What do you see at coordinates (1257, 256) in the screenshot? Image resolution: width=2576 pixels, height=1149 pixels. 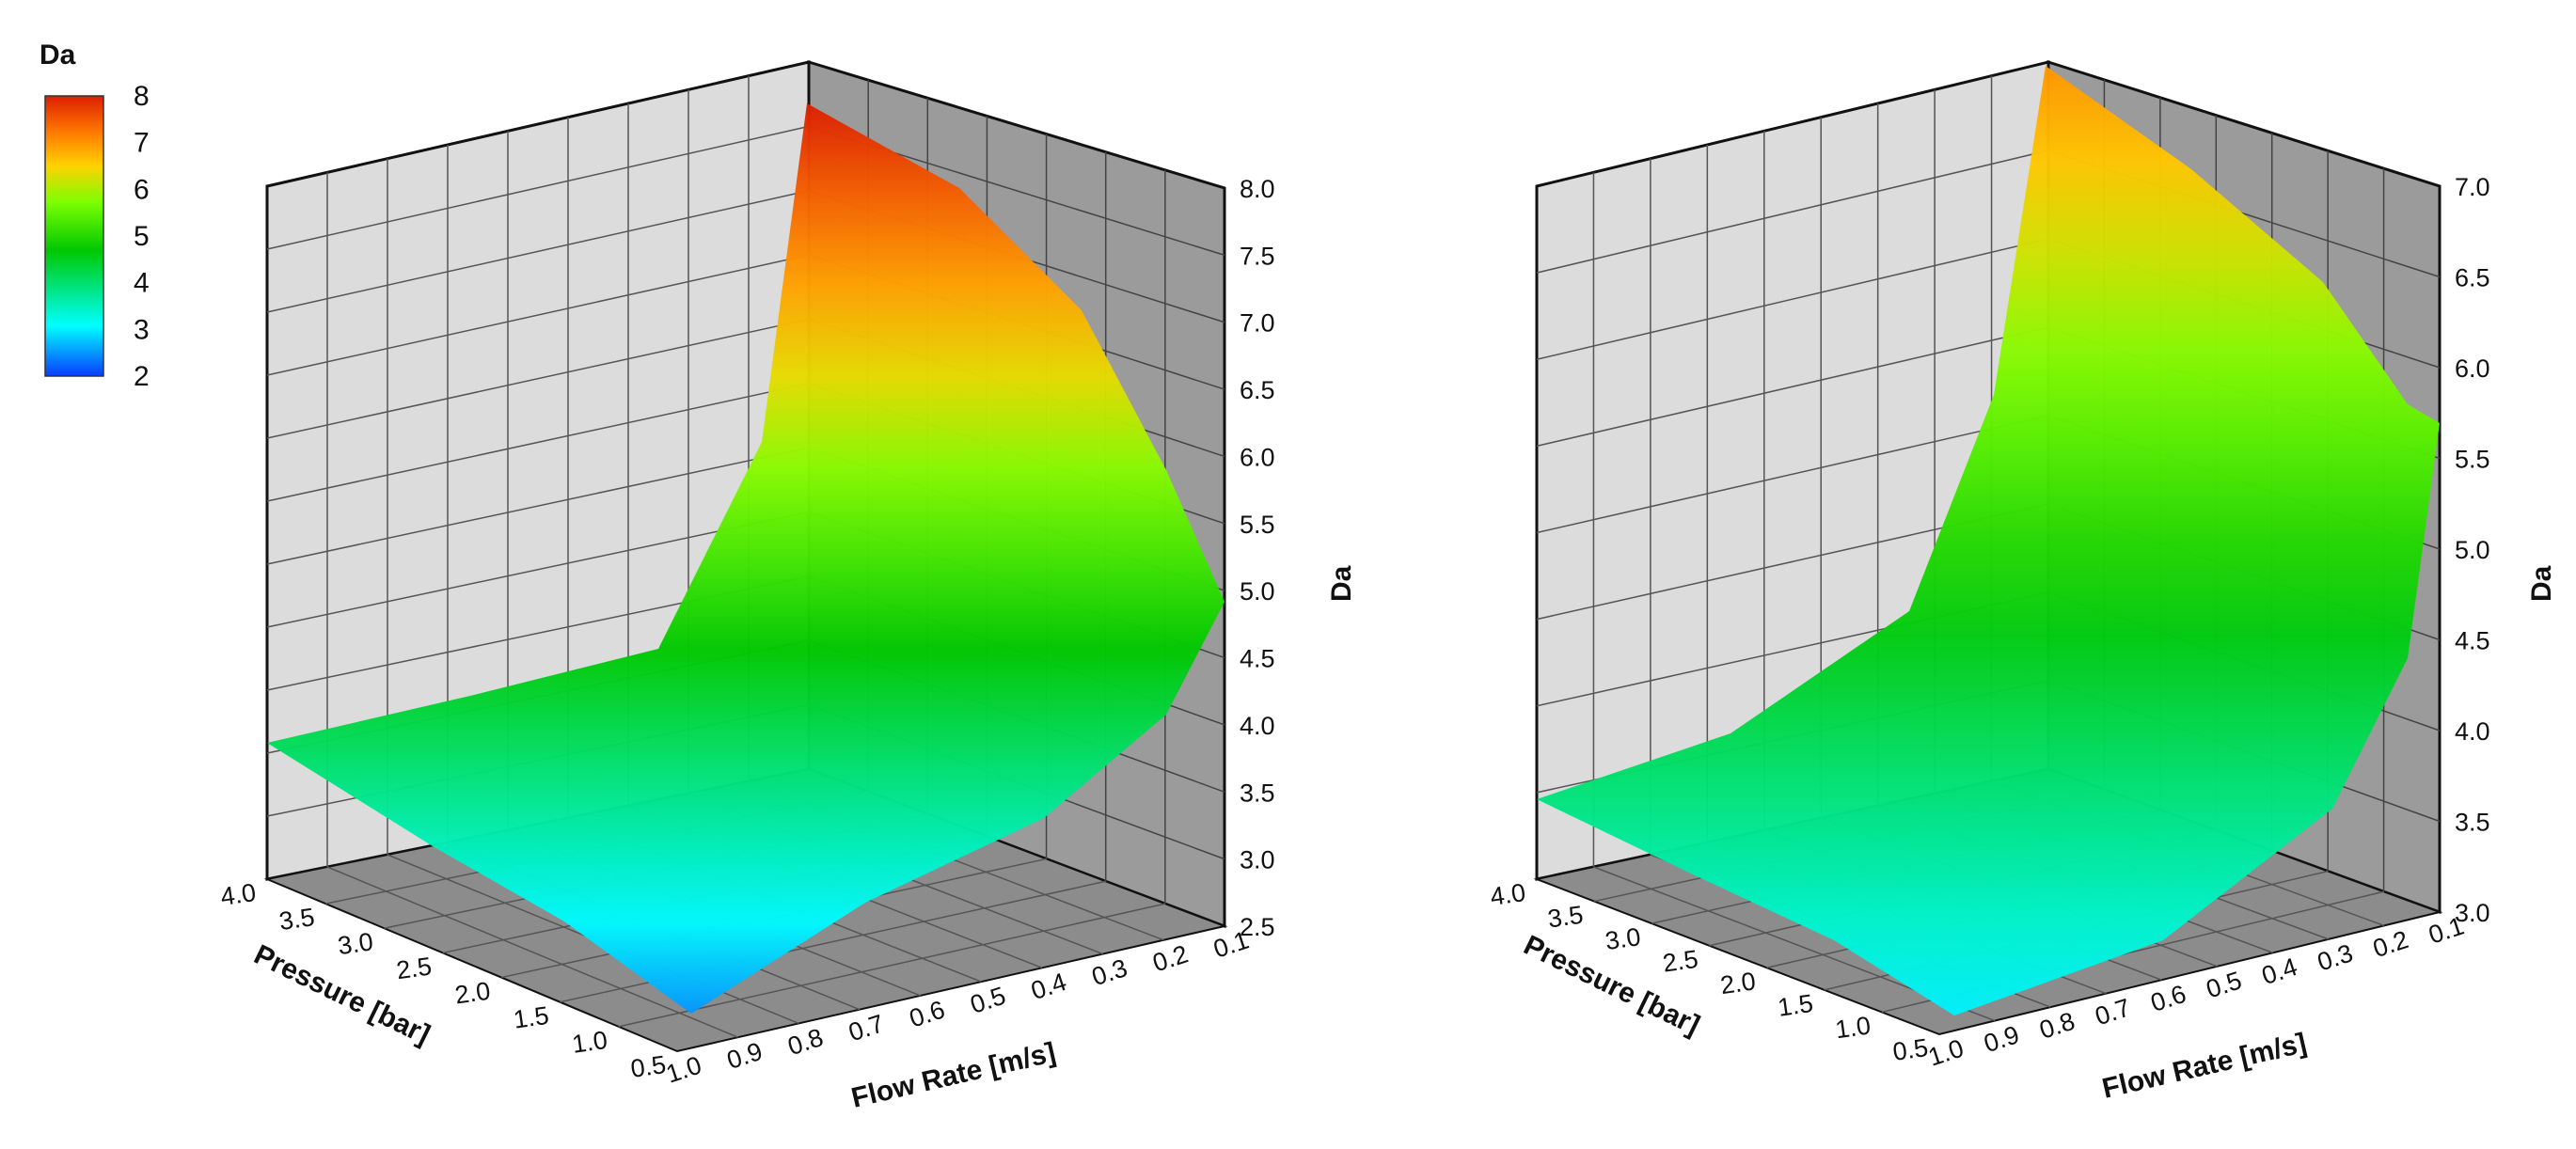 I see `z-tick-label: 7.5` at bounding box center [1257, 256].